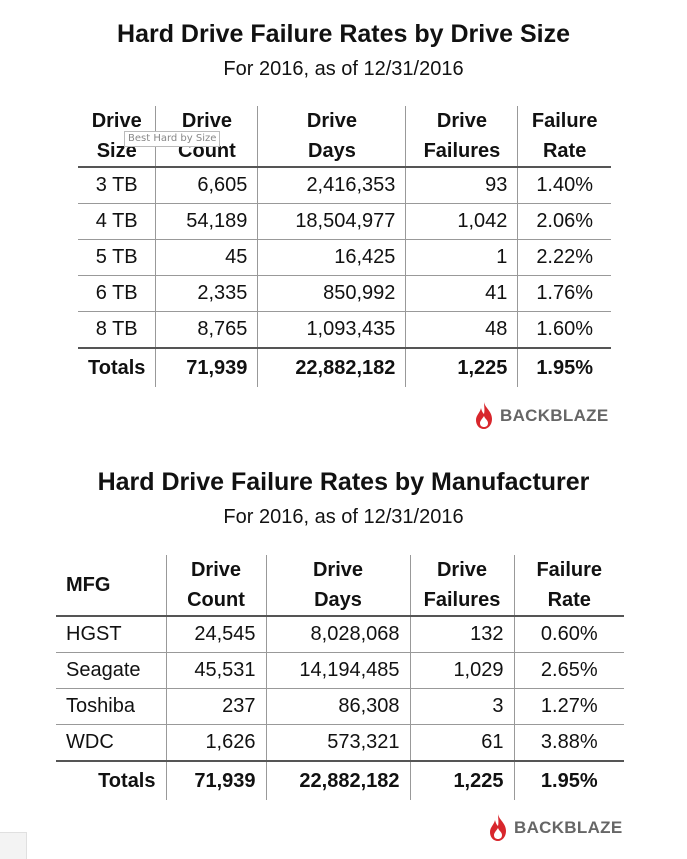 Image resolution: width=687 pixels, height=859 pixels. I want to click on cell-count: 45,531, so click(216, 670).